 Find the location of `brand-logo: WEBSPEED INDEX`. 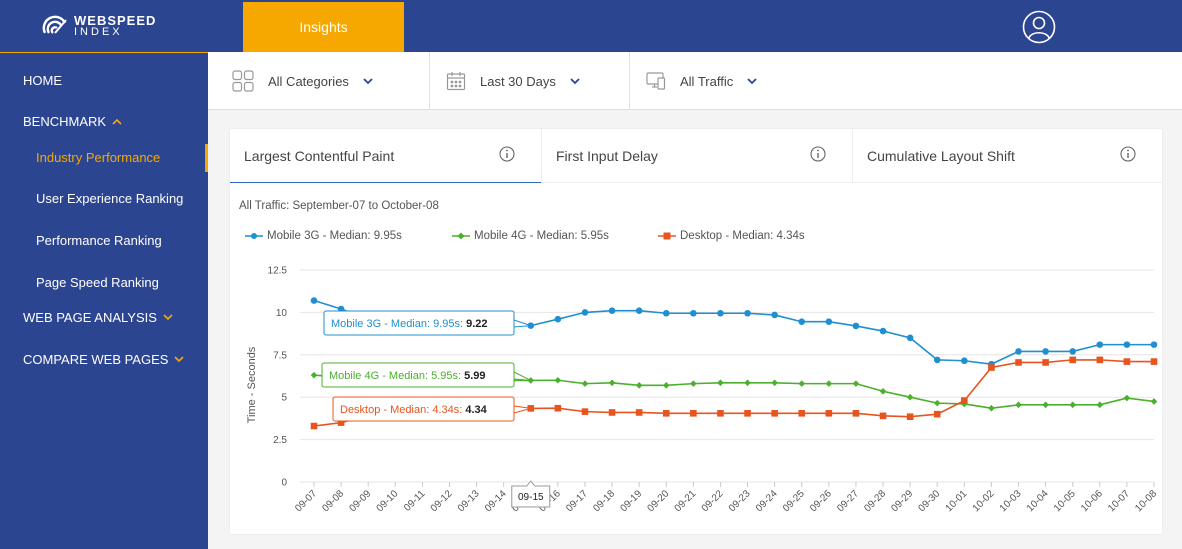

brand-logo: WEBSPEED INDEX is located at coordinates (104, 26).